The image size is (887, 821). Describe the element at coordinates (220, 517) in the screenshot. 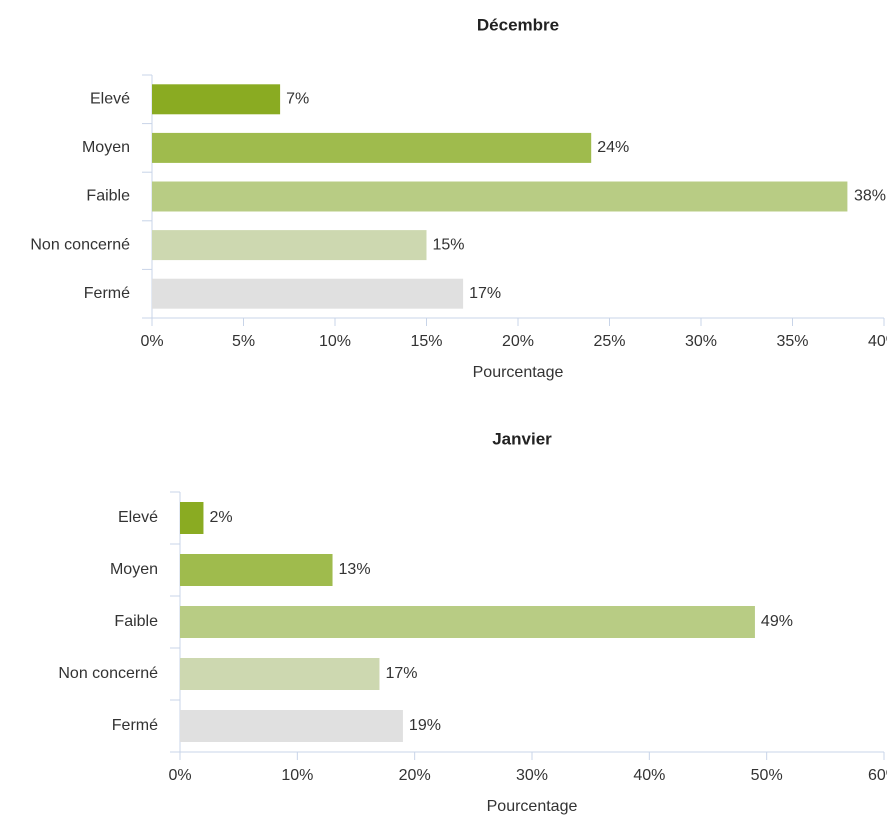

I see `data-label: 2%` at that location.